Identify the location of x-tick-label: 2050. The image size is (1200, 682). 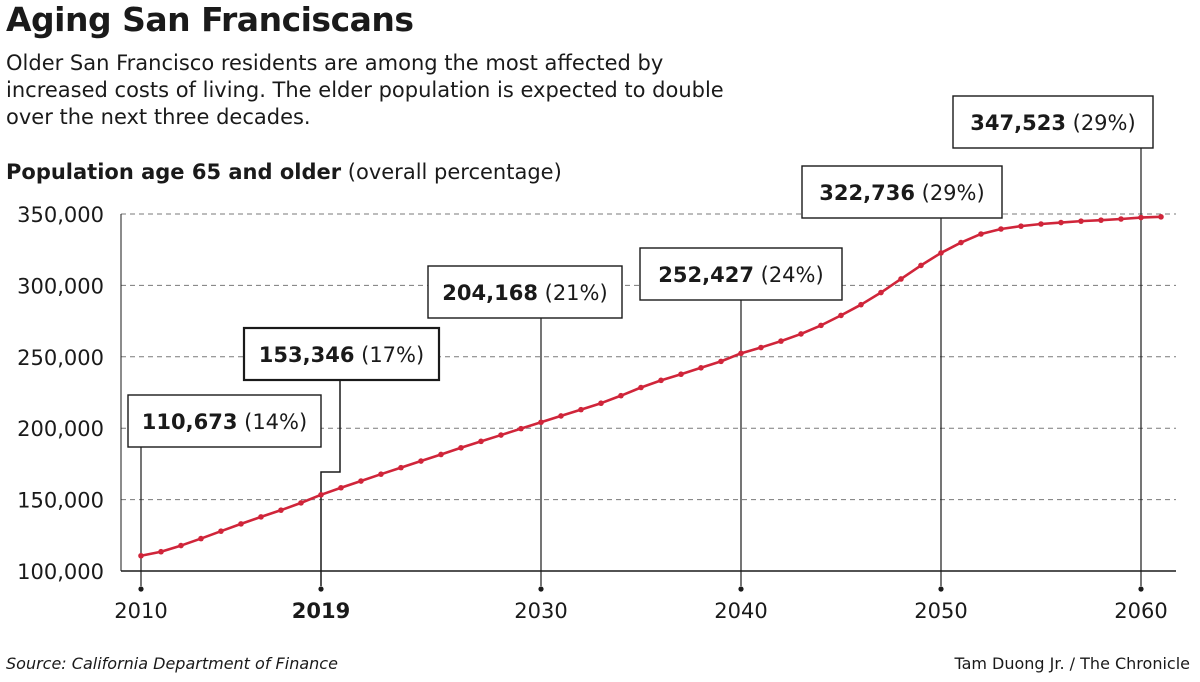
(940, 611).